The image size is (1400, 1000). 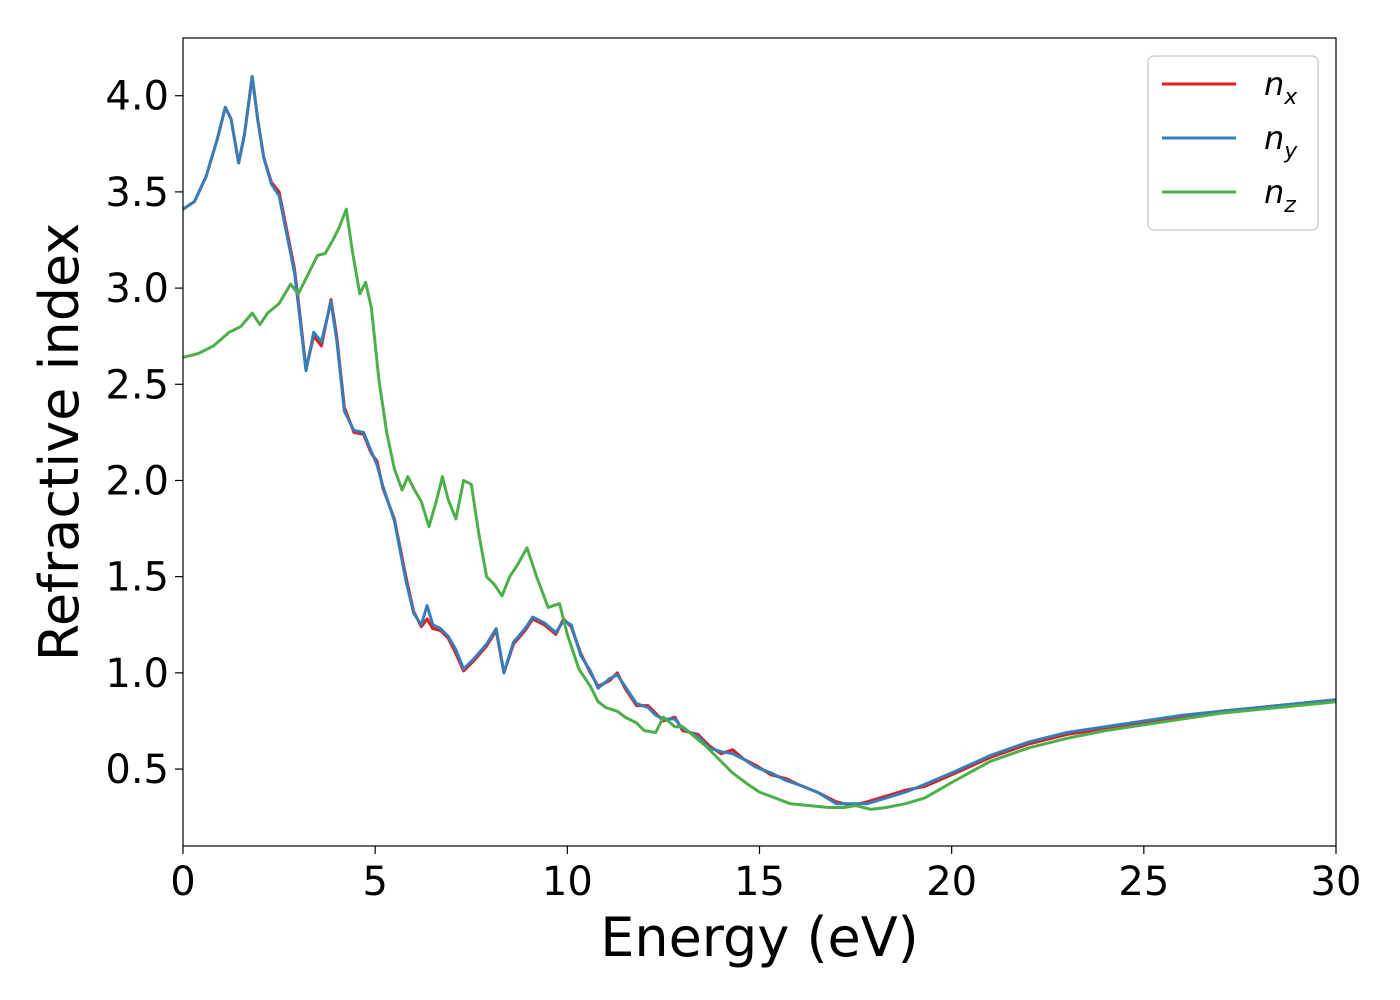 I want to click on x-axis: 0 5 10 15 20 25 30, so click(x=765, y=875).